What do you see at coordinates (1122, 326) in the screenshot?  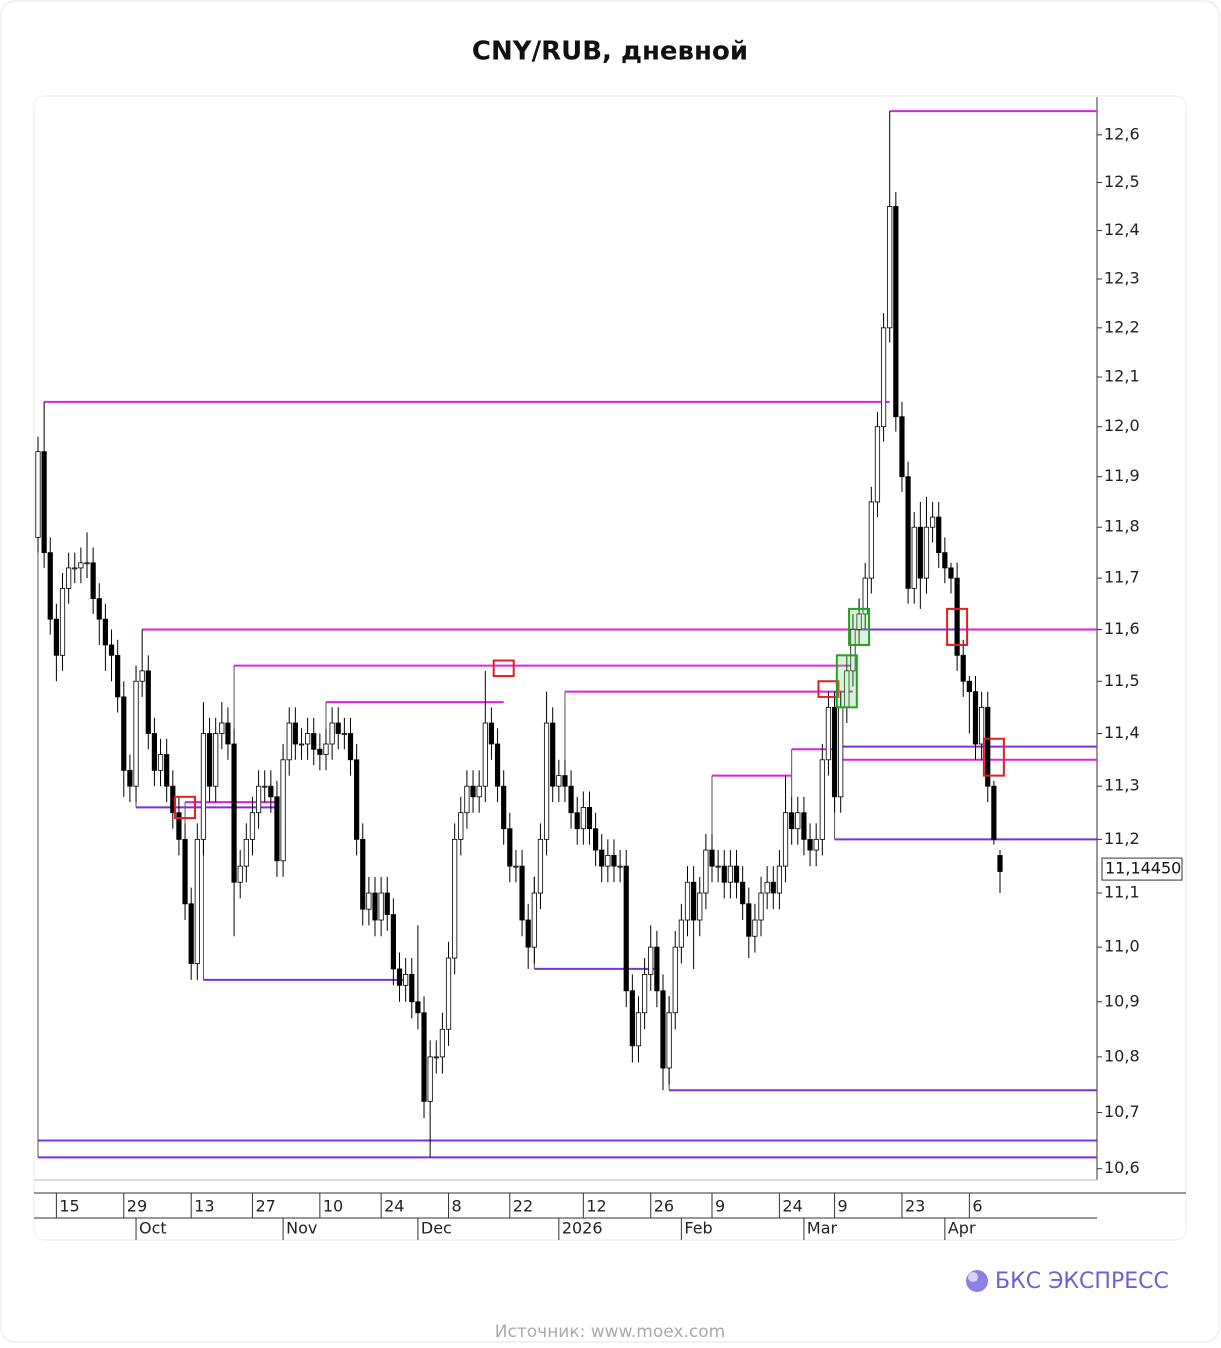 I see `y-tick-label: 12,2` at bounding box center [1122, 326].